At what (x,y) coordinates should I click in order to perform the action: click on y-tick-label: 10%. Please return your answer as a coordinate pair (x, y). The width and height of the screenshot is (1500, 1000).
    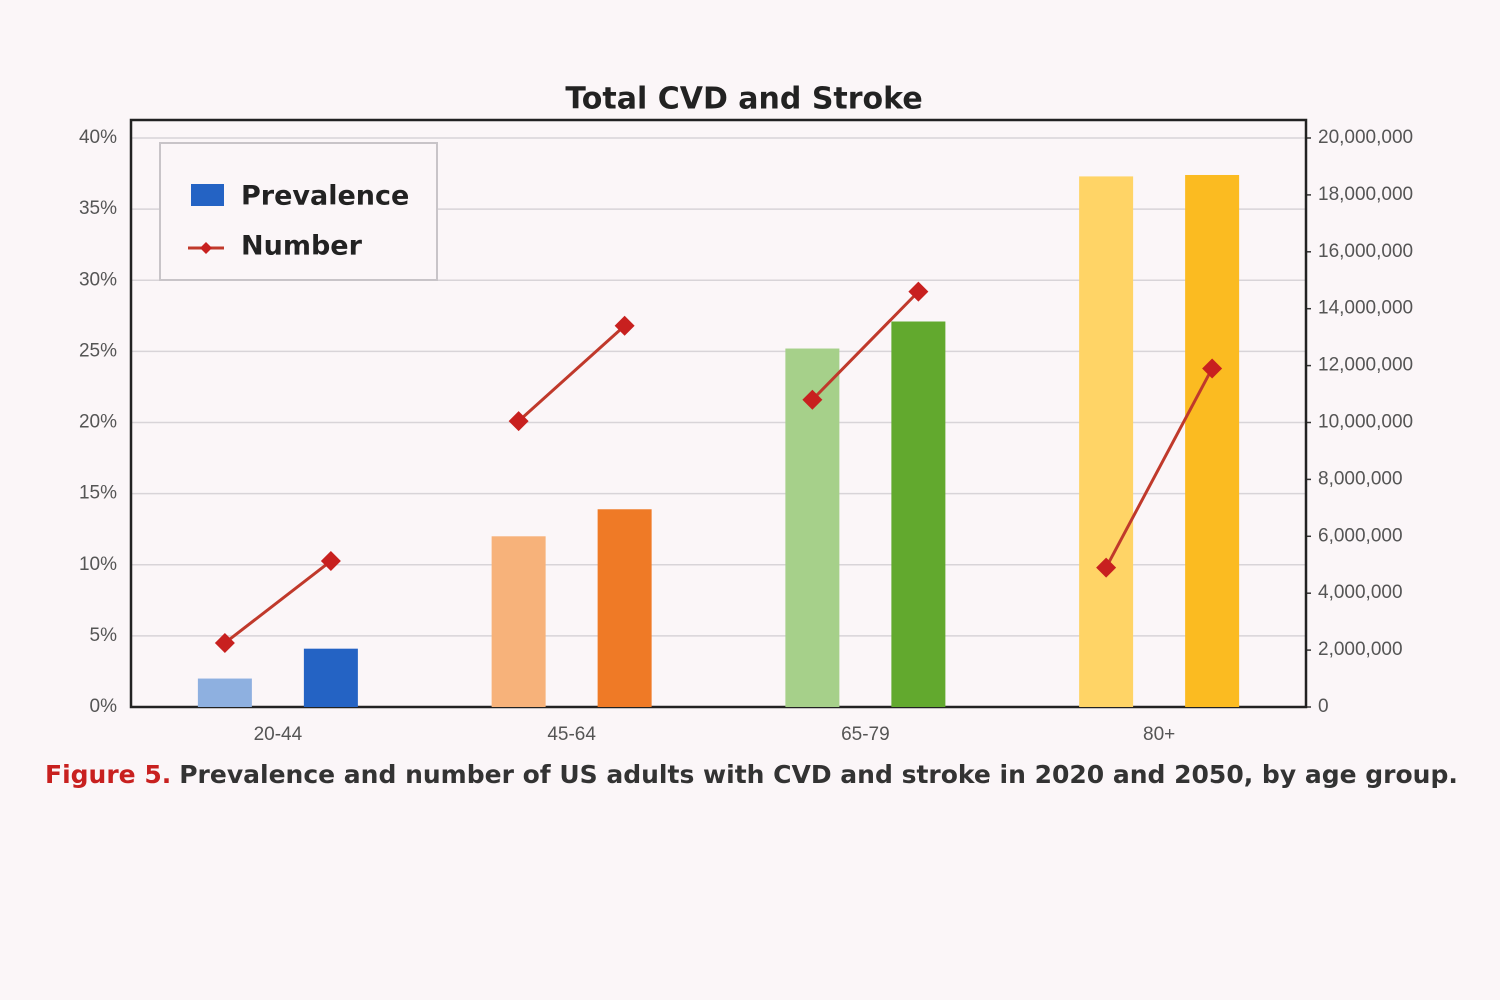
    Looking at the image, I should click on (98, 564).